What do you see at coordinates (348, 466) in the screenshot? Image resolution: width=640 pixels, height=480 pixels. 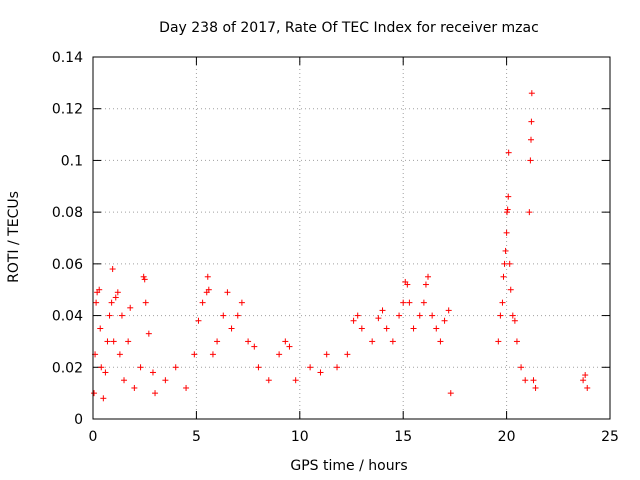 I see `x-axis-label: GPS time / hours` at bounding box center [348, 466].